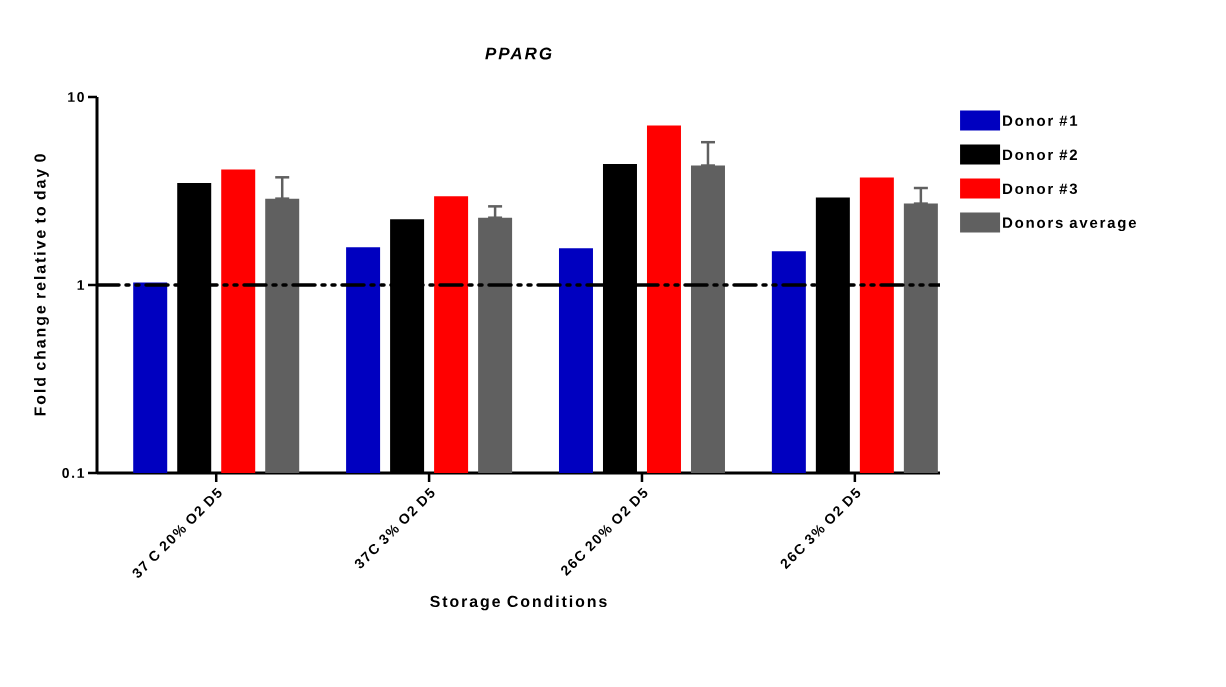  Describe the element at coordinates (518, 53) in the screenshot. I see `chart-title: PPARG` at that location.